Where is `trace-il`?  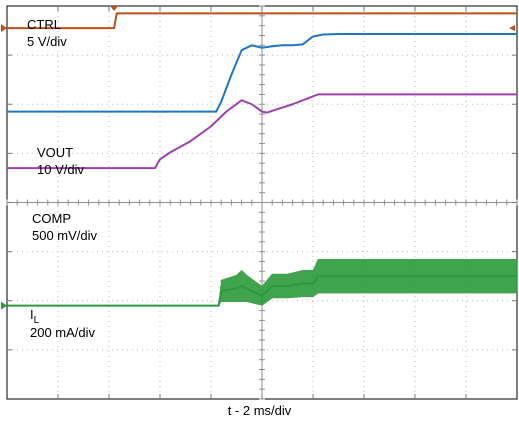 trace-il is located at coordinates (262, 282).